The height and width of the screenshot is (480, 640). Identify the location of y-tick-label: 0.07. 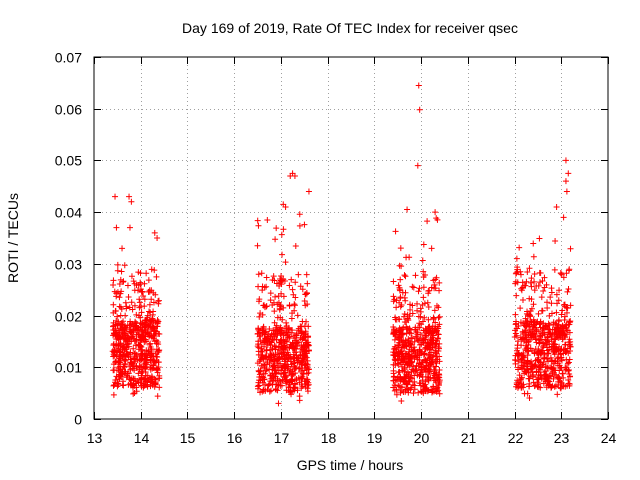
(68, 58).